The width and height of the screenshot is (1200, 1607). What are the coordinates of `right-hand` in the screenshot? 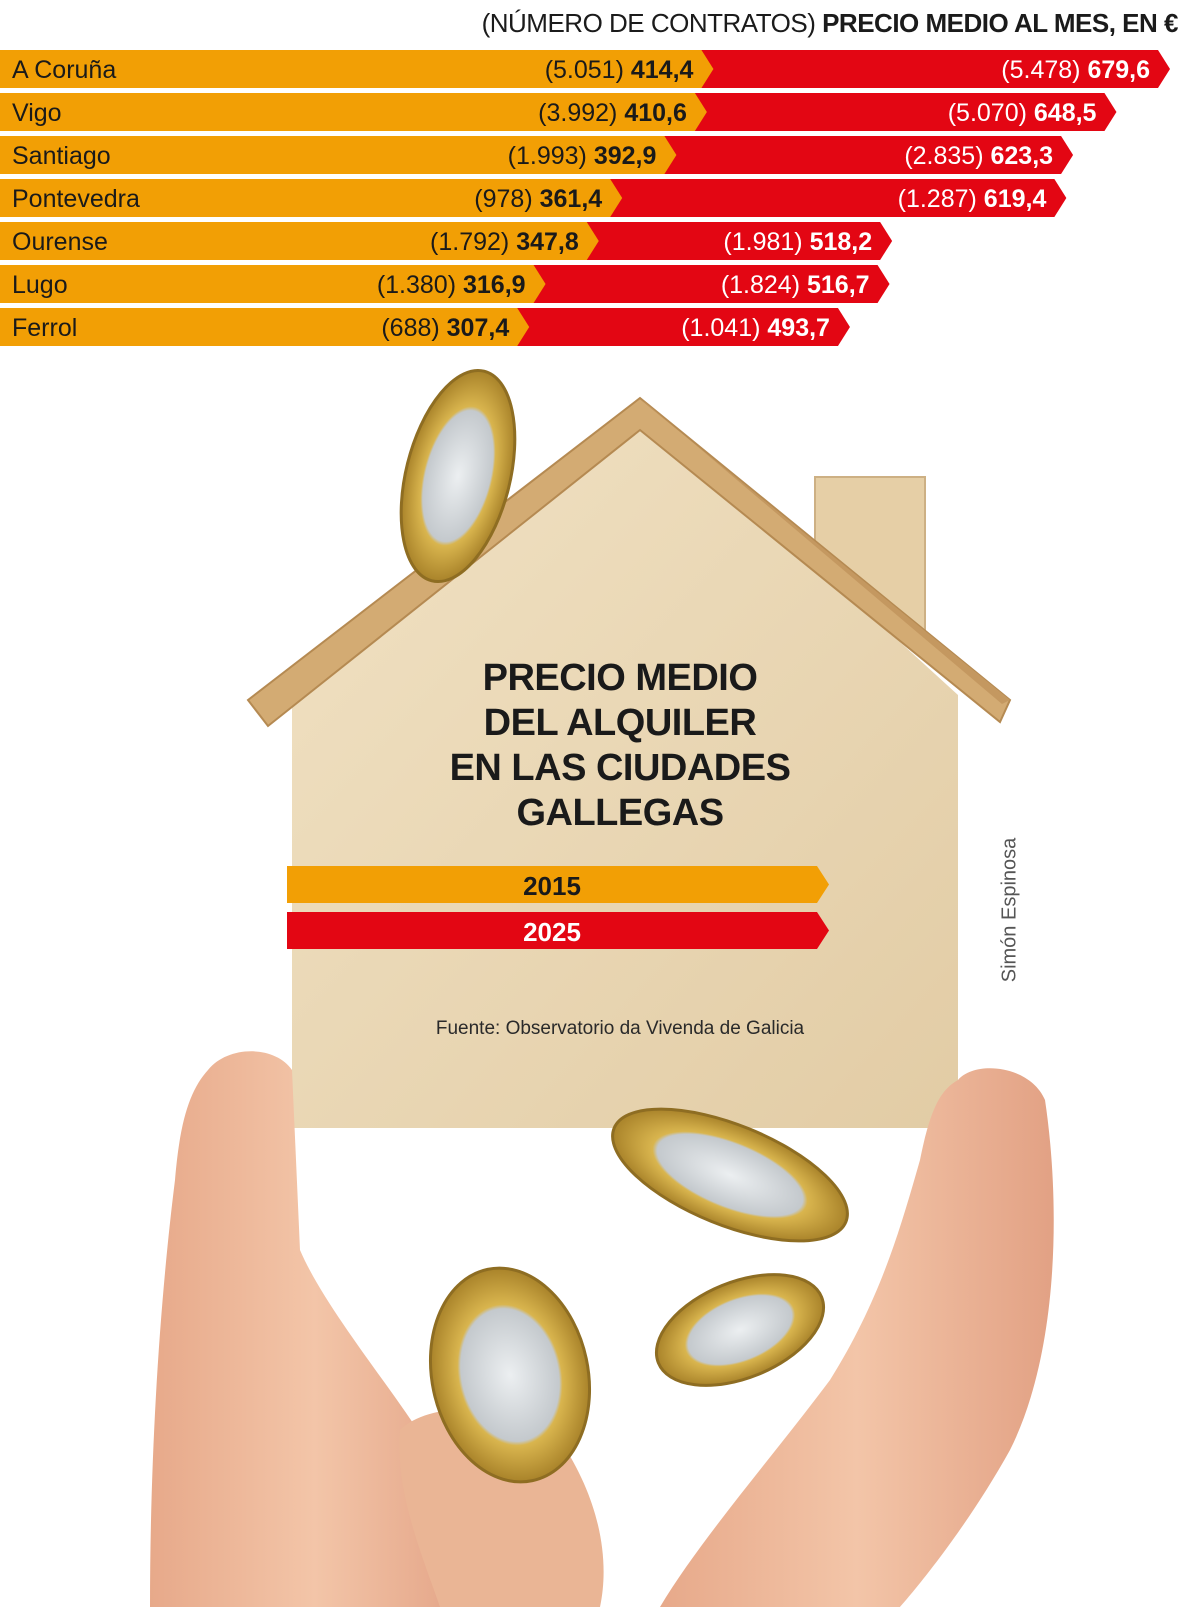 It's located at (857, 1337).